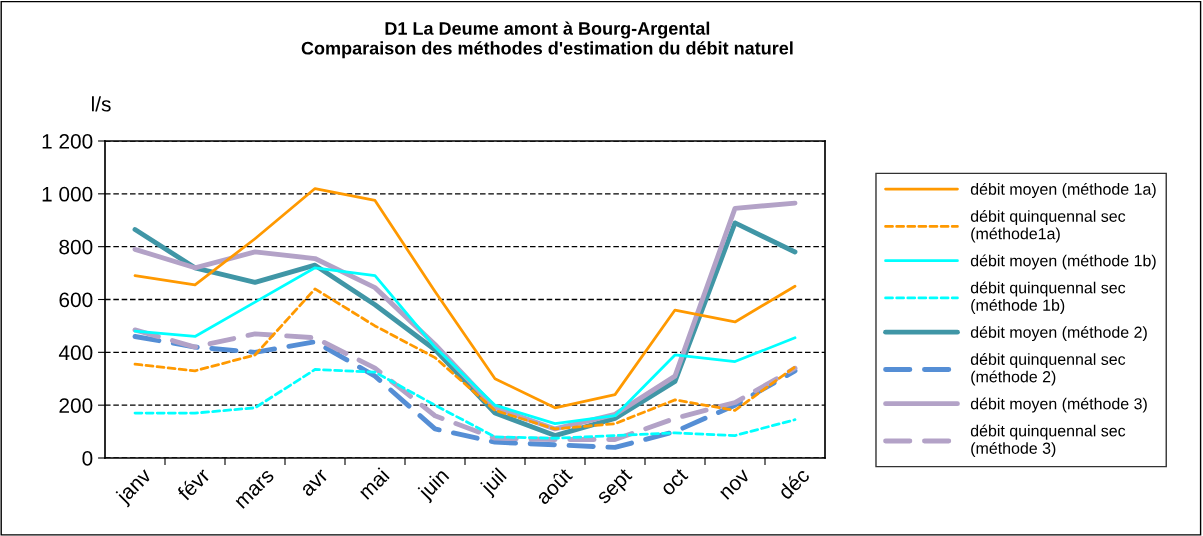 The image size is (1203, 536). I want to click on y-axis-title: l/s, so click(101, 104).